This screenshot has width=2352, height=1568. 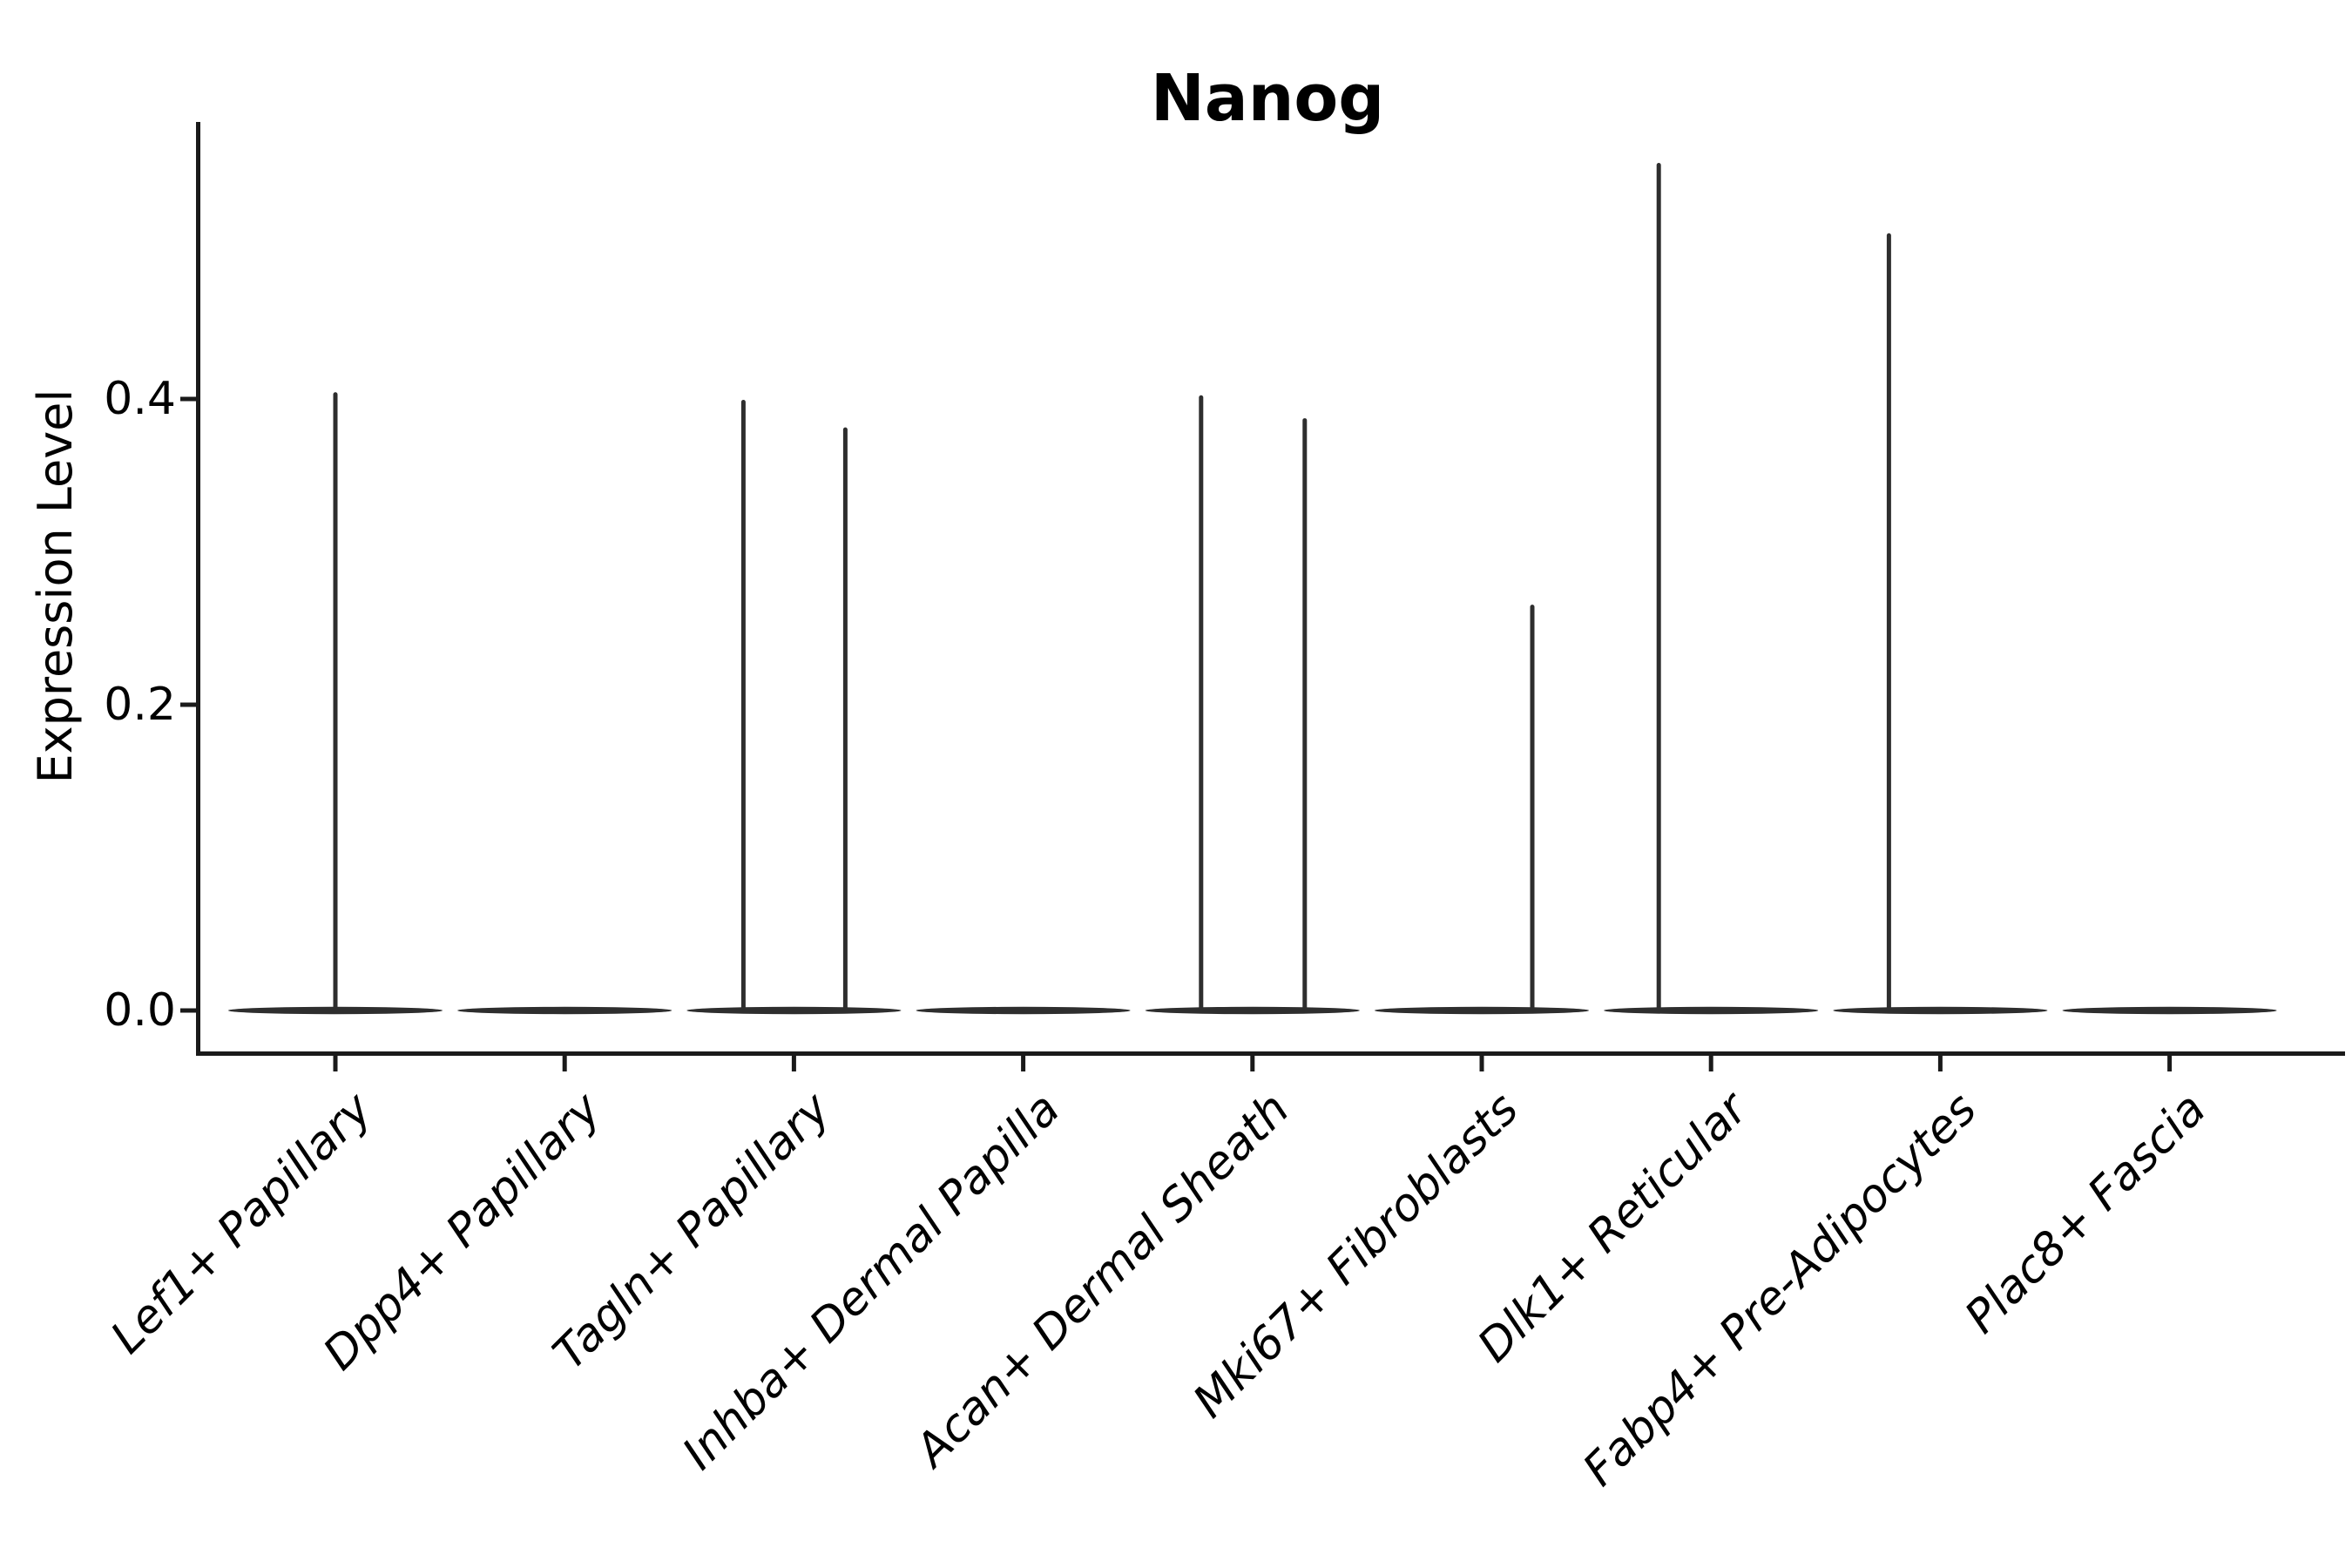 What do you see at coordinates (140, 399) in the screenshot?
I see `y-tick-label: 0.4` at bounding box center [140, 399].